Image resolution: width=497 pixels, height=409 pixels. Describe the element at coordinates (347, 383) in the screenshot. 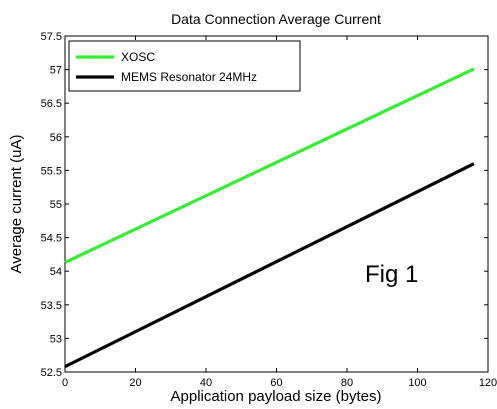

I see `x-tick-label: 80` at that location.